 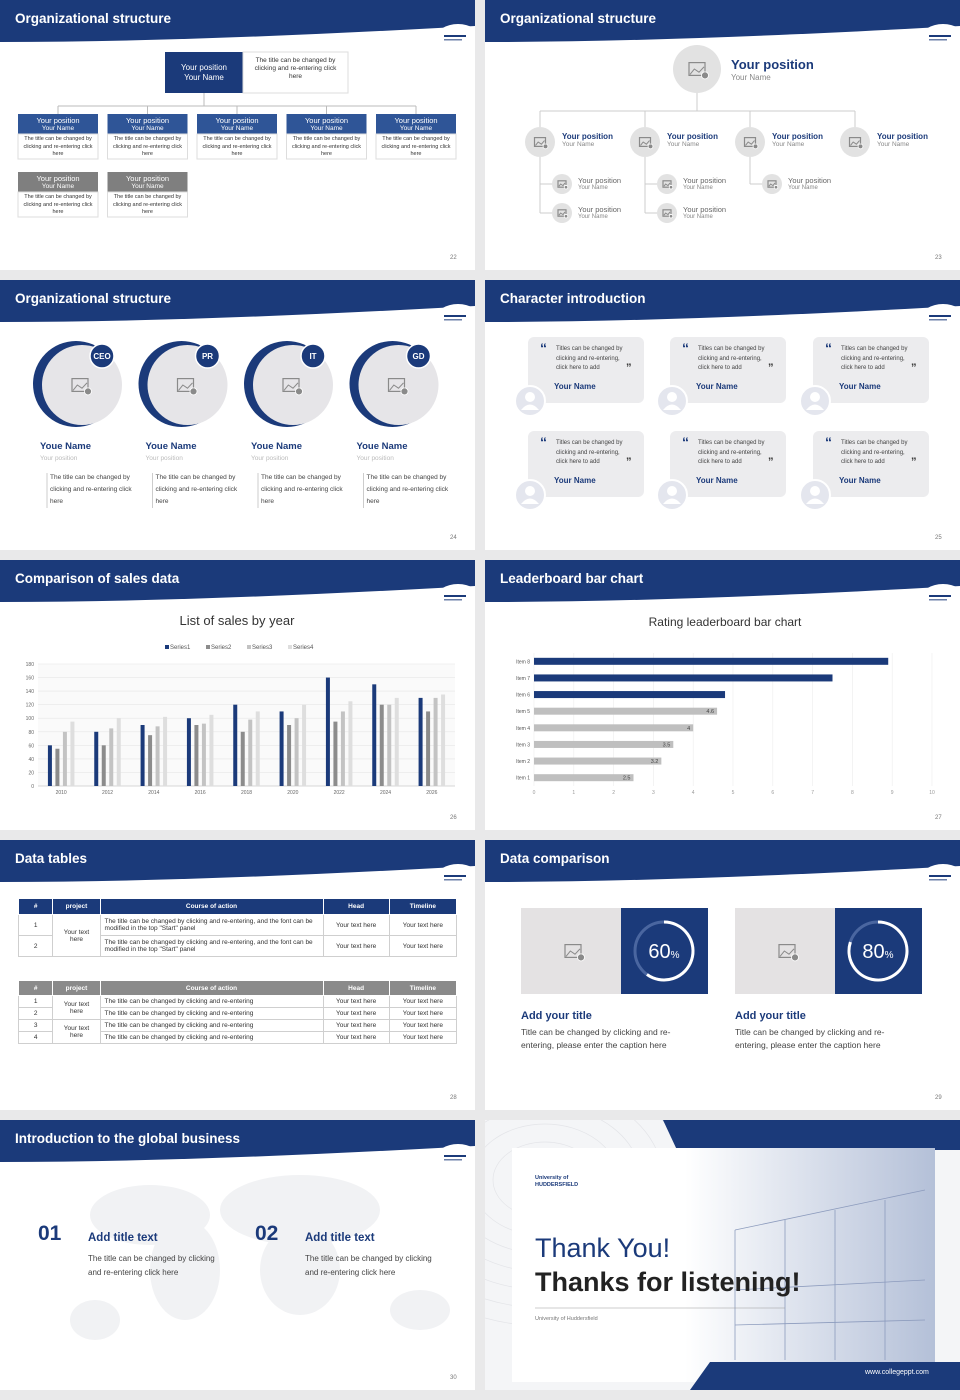 I want to click on y-tick-label: Item 4, so click(x=523, y=729).